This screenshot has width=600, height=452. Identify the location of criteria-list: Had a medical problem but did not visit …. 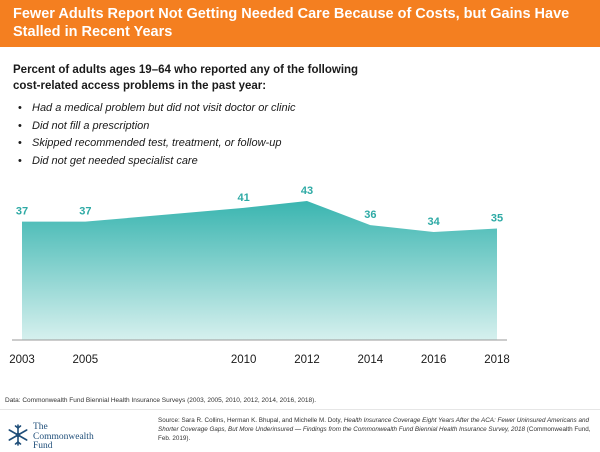
(157, 135).